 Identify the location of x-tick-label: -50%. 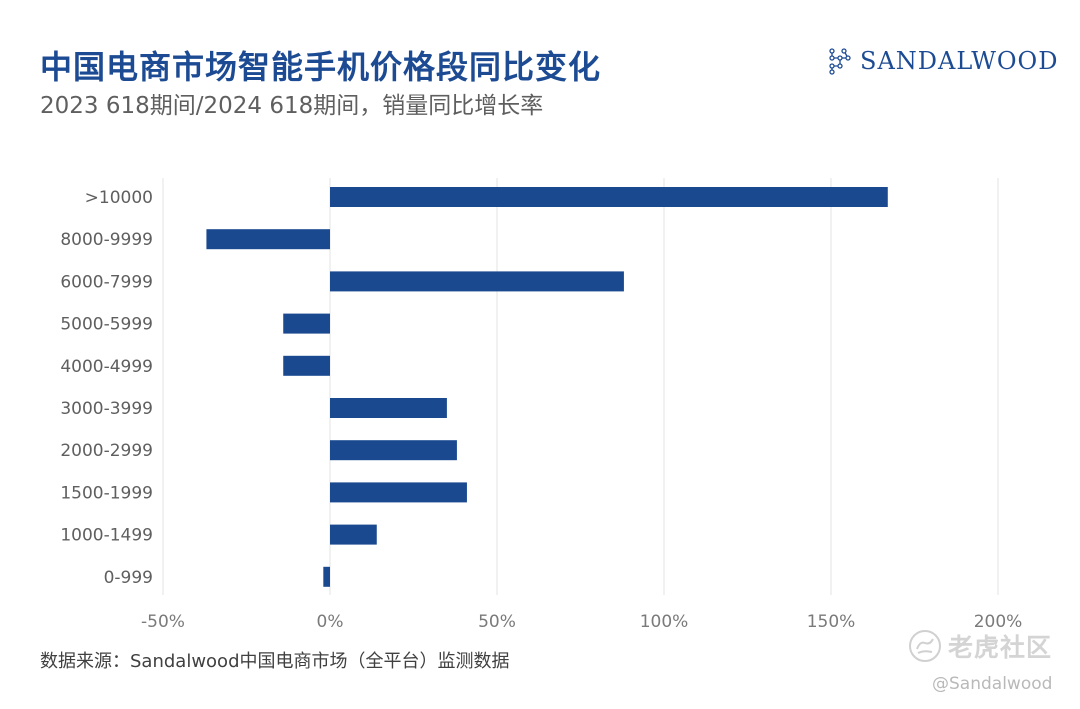
(163, 622).